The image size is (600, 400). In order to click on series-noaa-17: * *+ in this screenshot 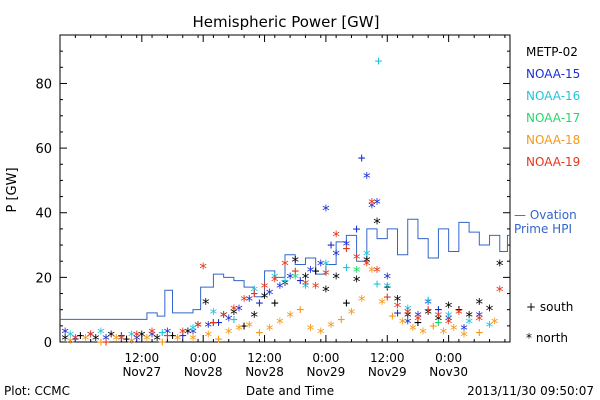, I will do `click(367, 297)`.